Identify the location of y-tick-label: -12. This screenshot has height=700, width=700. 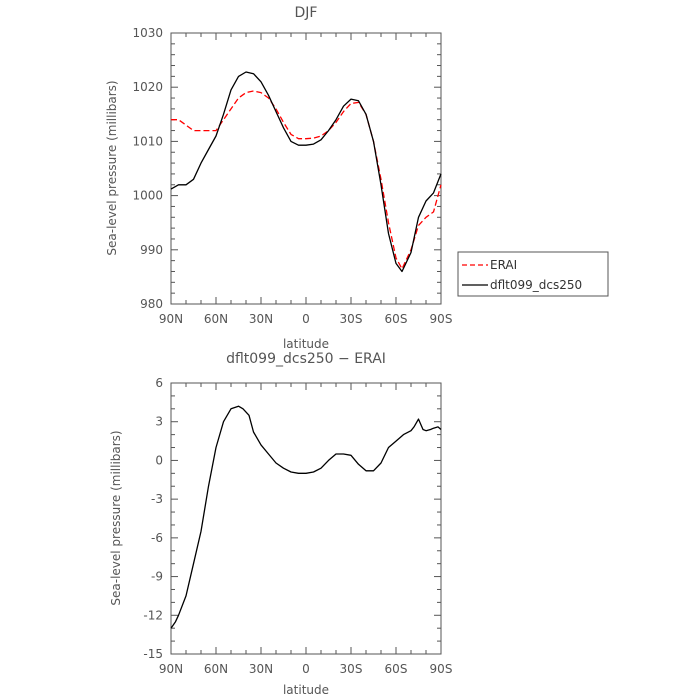
(153, 615).